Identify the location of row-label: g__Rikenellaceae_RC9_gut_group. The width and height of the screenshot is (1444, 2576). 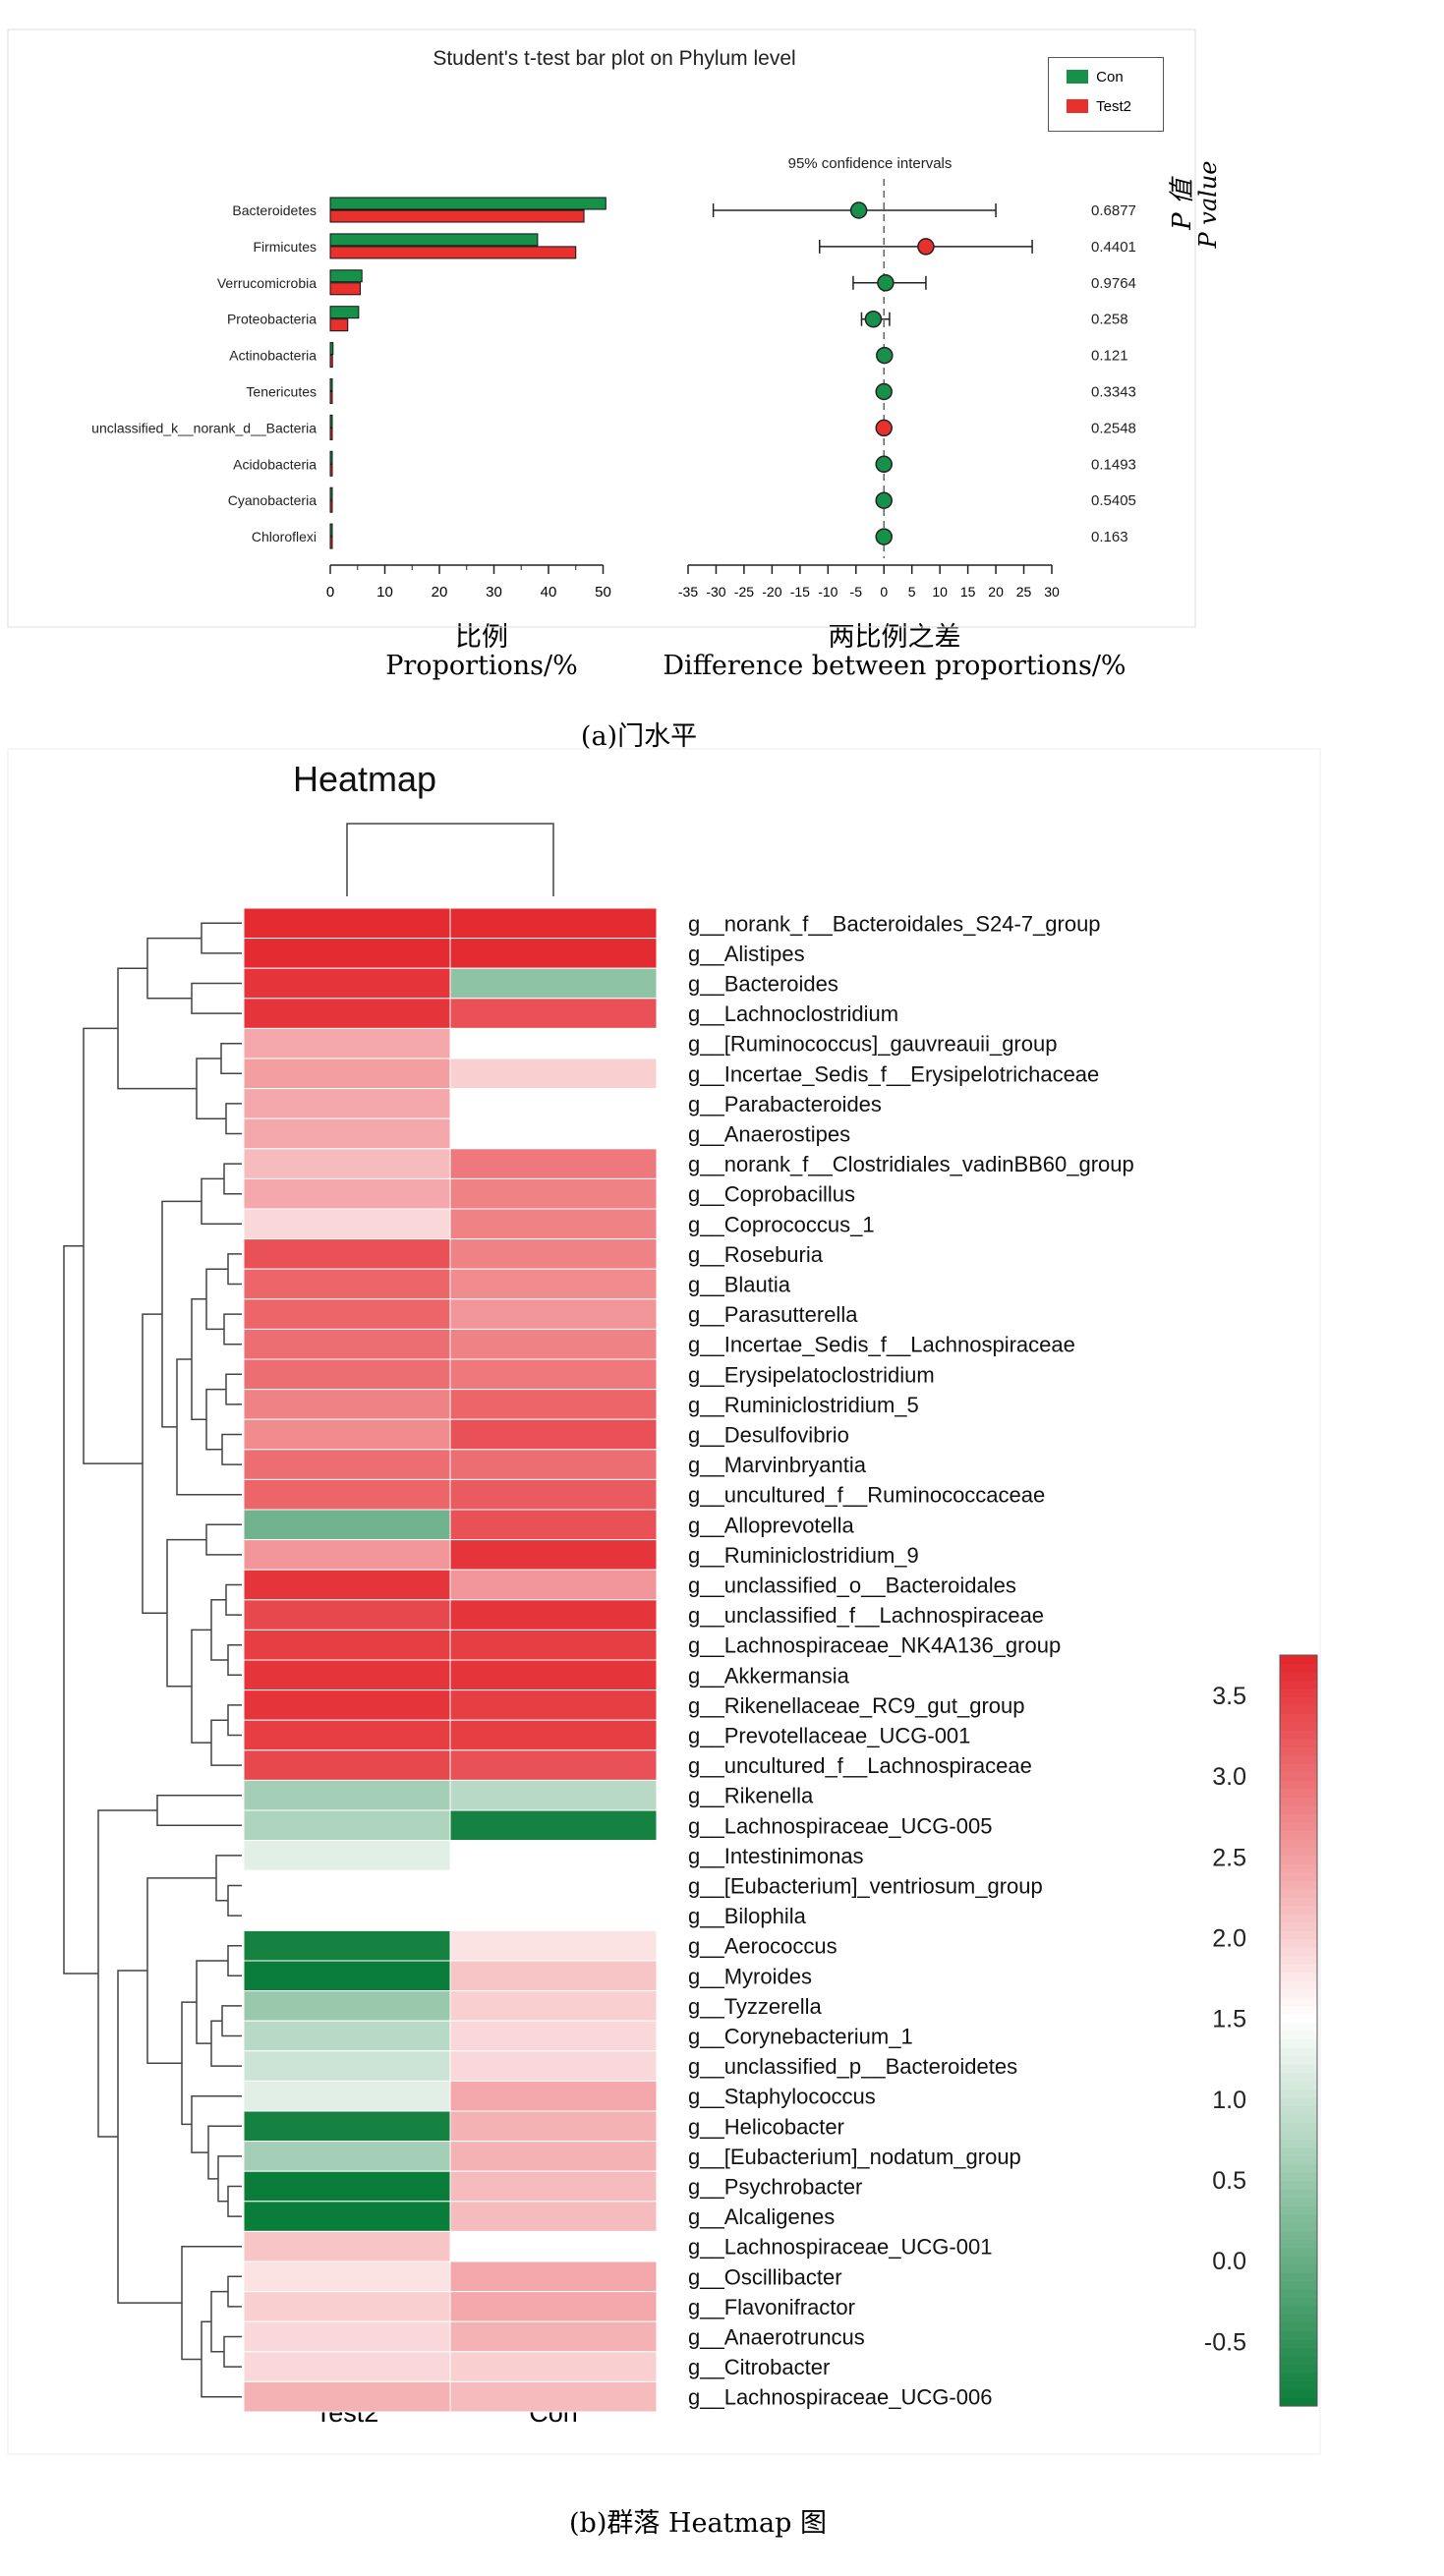
(856, 1706).